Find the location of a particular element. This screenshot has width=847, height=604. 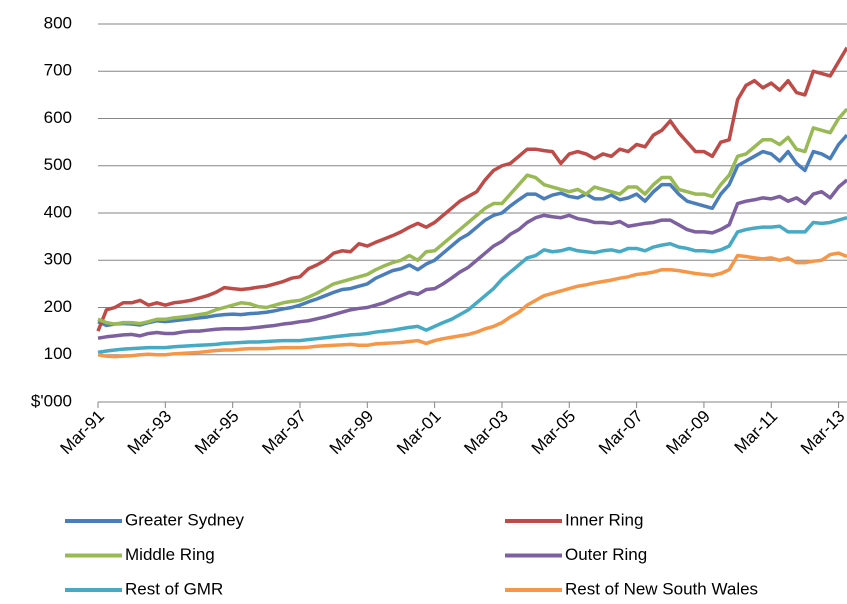

x-tick-label: Mar-95 is located at coordinates (217, 433).